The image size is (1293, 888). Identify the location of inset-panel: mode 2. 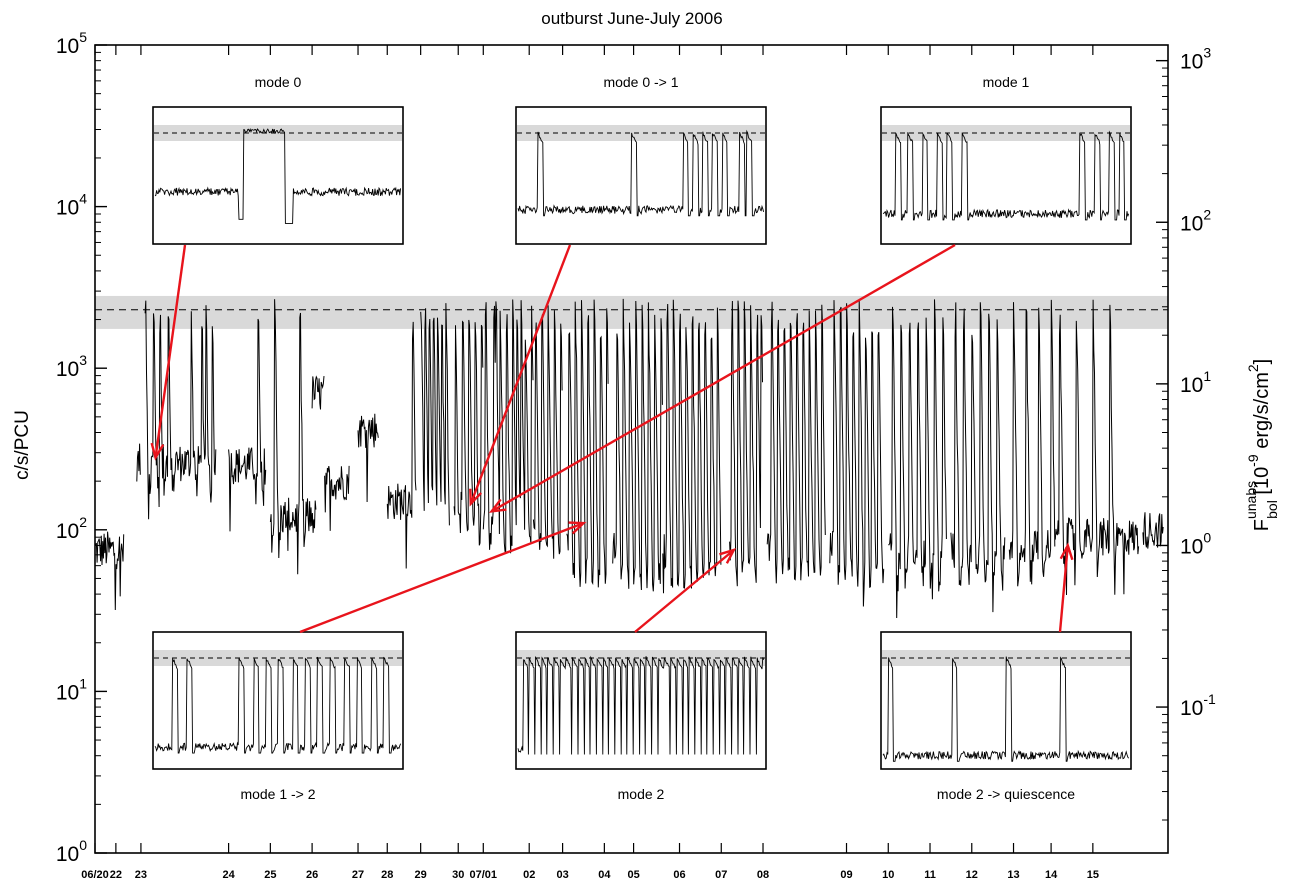
(641, 716).